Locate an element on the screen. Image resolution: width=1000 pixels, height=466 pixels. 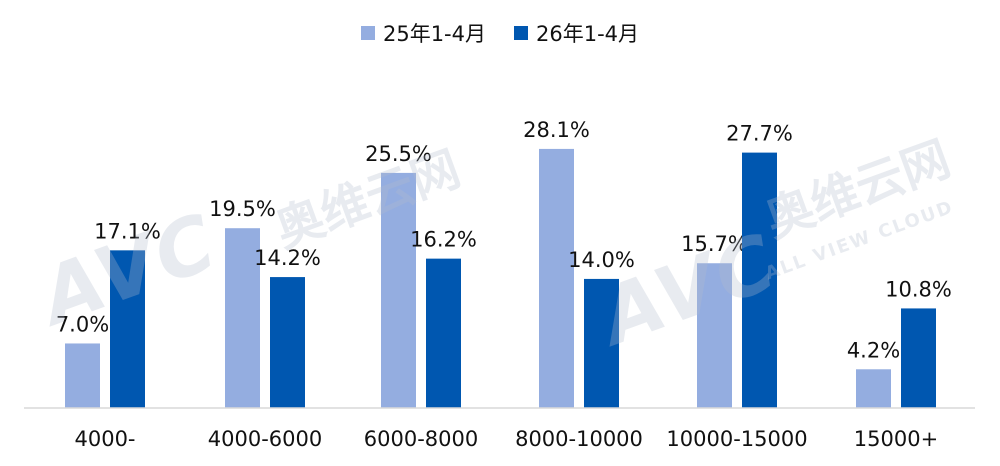
data-label-series-1-5: 4.2% is located at coordinates (873, 350).